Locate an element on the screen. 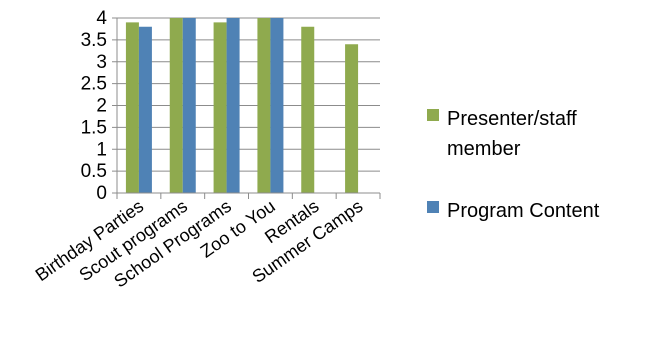  y-tick-label: 2.5 is located at coordinates (94, 84).